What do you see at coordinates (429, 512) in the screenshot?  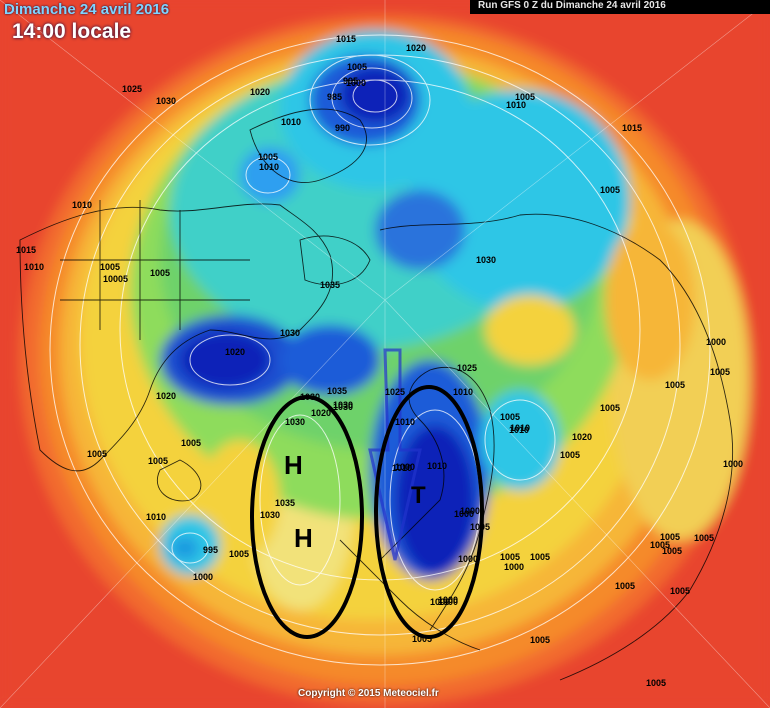 I see `trough-ellipse` at bounding box center [429, 512].